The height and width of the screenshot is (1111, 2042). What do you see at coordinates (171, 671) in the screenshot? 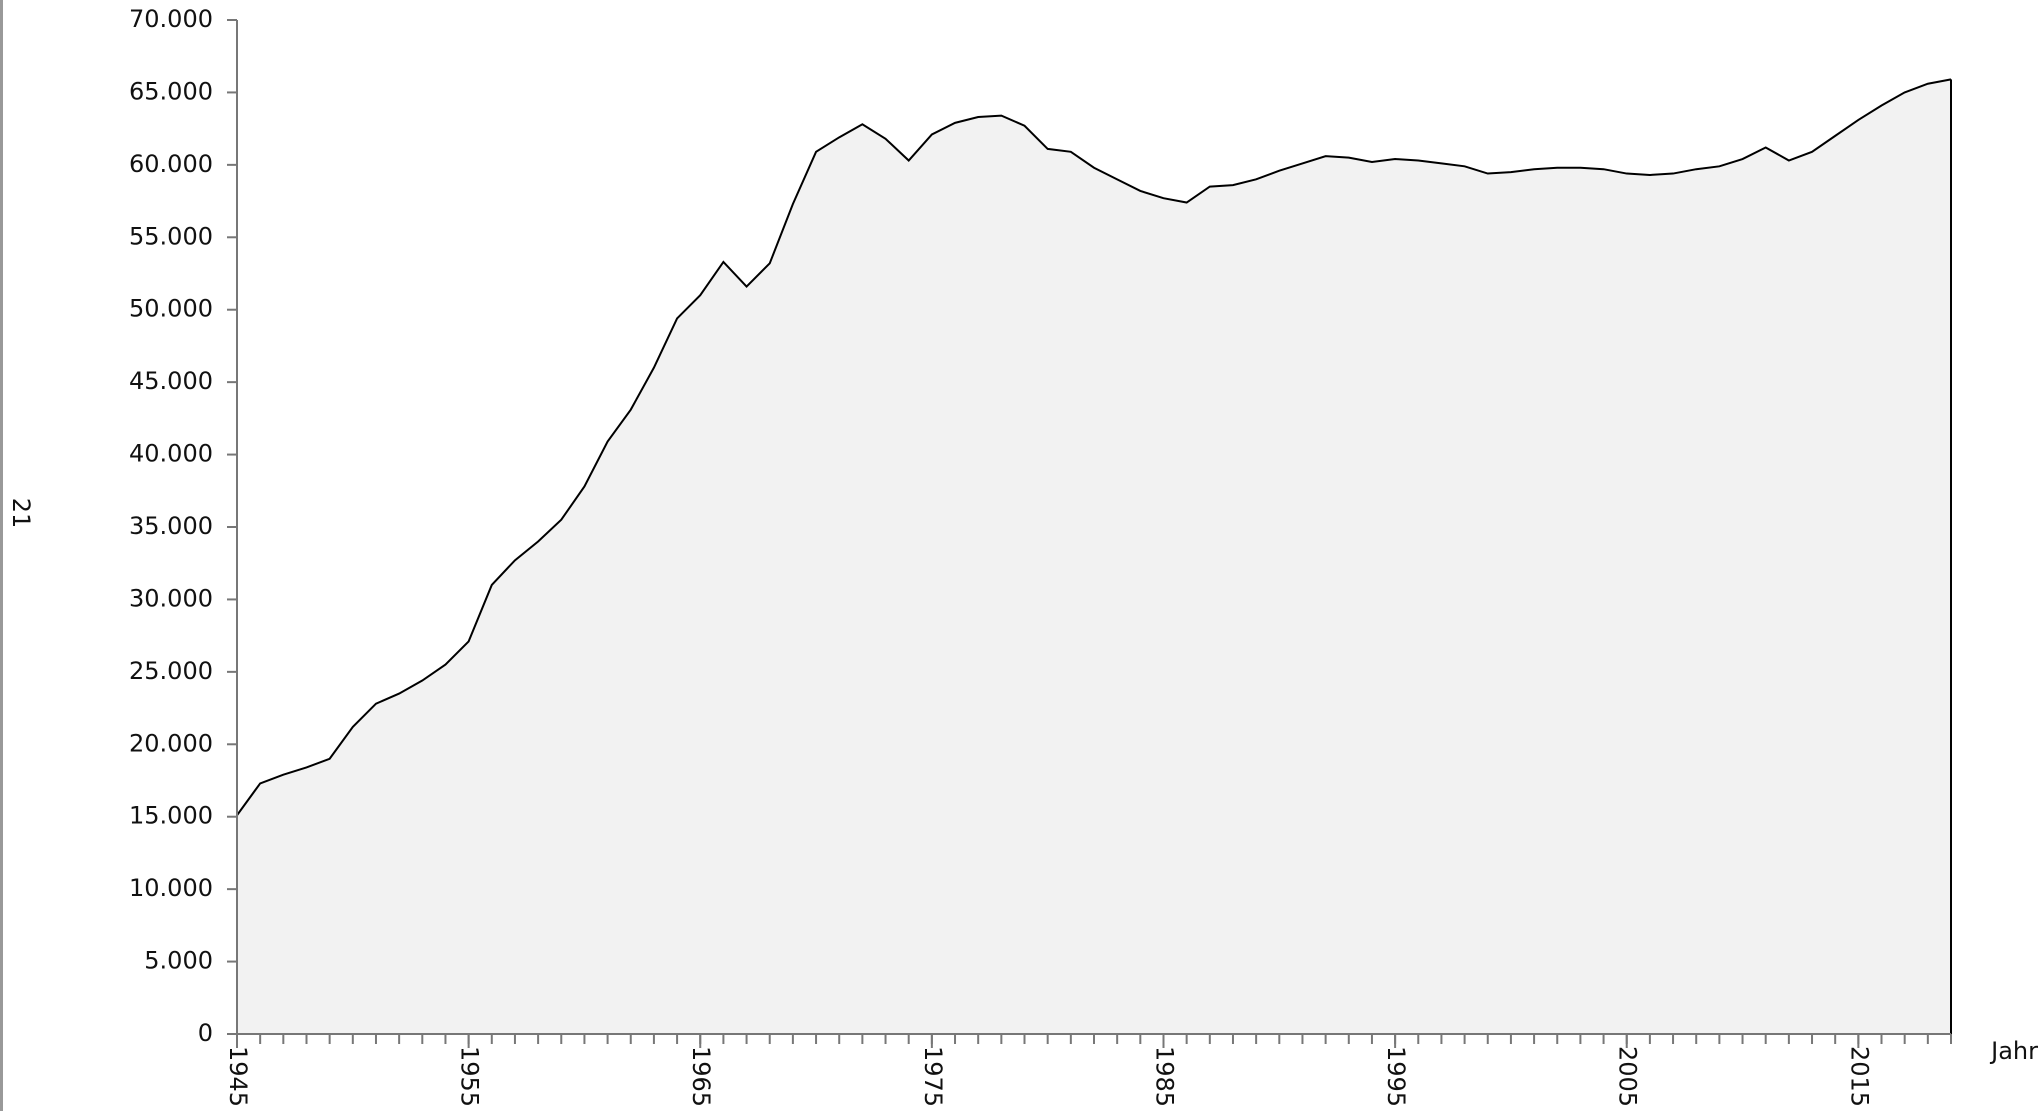
I see `y-tick-label: 25.000` at bounding box center [171, 671].